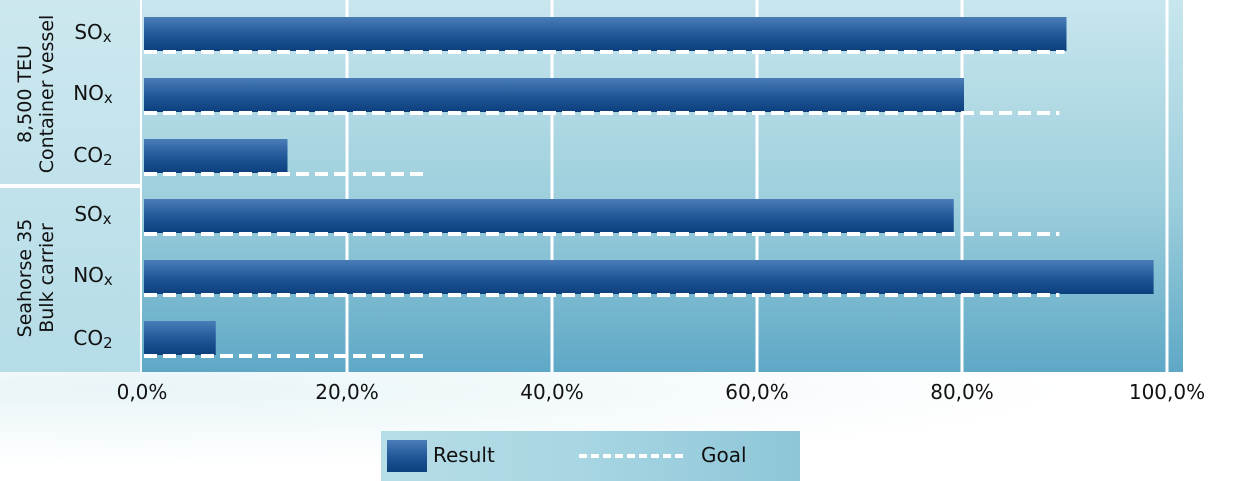  What do you see at coordinates (407, 456) in the screenshot?
I see `legend-result-swatch` at bounding box center [407, 456].